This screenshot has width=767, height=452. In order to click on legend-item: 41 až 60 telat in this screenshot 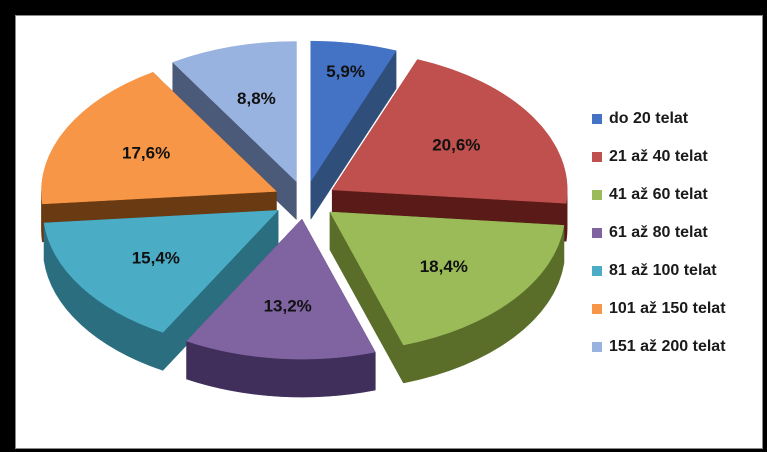, I will do `click(659, 195)`.